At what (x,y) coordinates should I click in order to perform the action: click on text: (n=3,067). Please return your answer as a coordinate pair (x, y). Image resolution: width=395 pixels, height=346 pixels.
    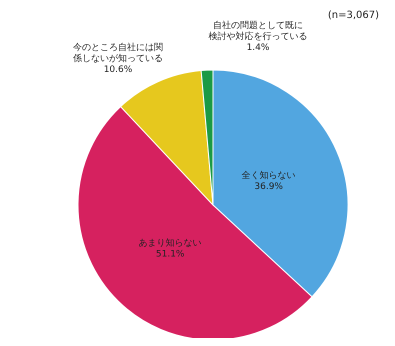
    Looking at the image, I should click on (353, 15).